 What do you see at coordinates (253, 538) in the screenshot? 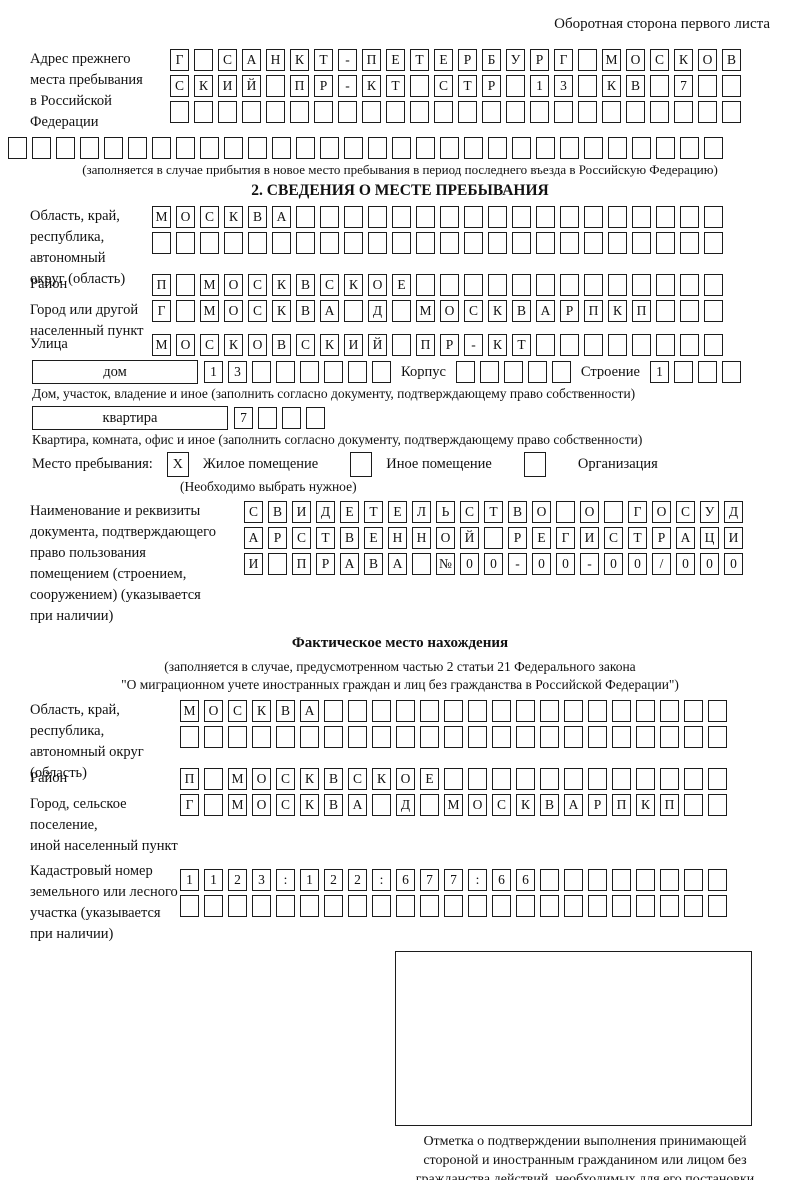
I see `char-box: А` at bounding box center [253, 538].